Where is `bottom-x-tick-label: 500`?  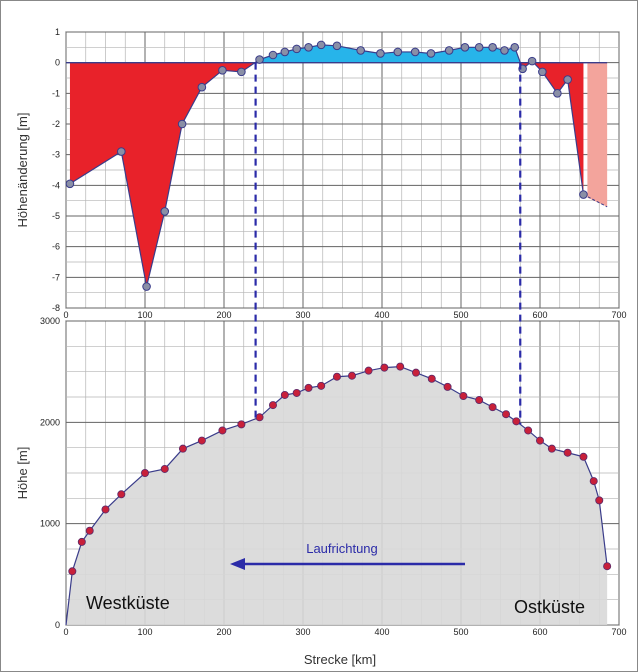 bottom-x-tick-label: 500 is located at coordinates (460, 632).